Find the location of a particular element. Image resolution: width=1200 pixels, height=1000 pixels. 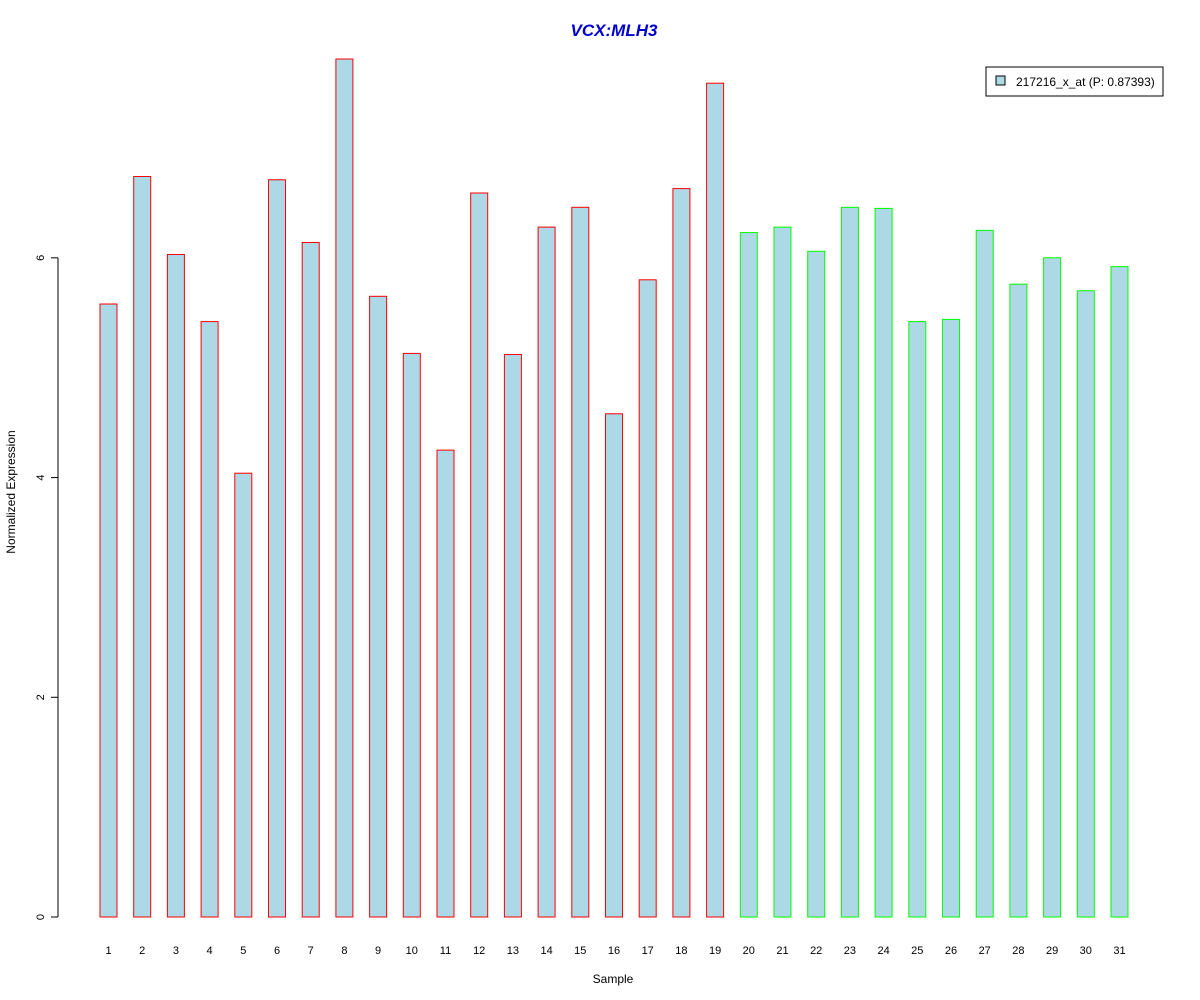

x-tick-label: 24 is located at coordinates (883, 951).